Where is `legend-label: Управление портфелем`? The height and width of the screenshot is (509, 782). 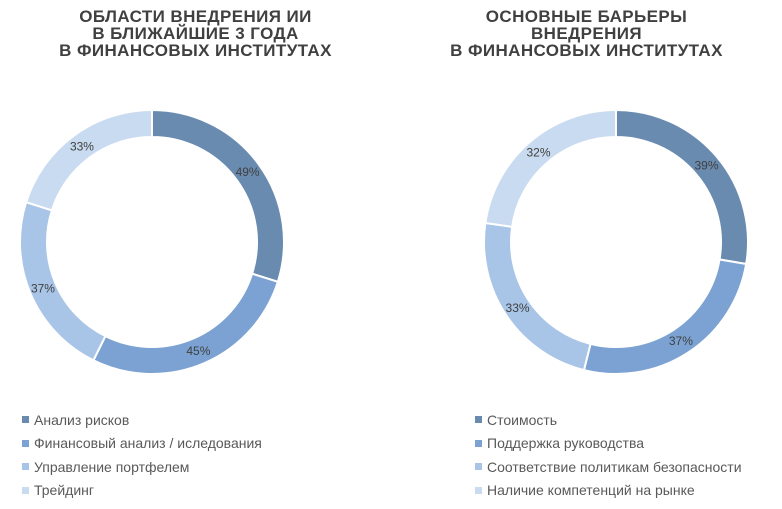 legend-label: Управление портфелем is located at coordinates (112, 466).